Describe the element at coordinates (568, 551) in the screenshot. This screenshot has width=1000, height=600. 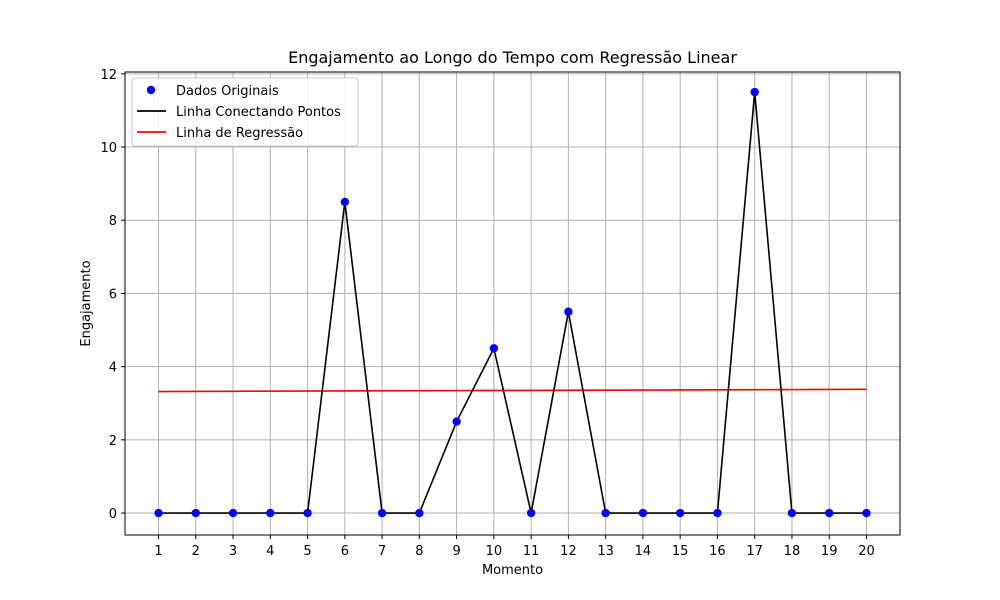
I see `x-tick-label: 12` at that location.